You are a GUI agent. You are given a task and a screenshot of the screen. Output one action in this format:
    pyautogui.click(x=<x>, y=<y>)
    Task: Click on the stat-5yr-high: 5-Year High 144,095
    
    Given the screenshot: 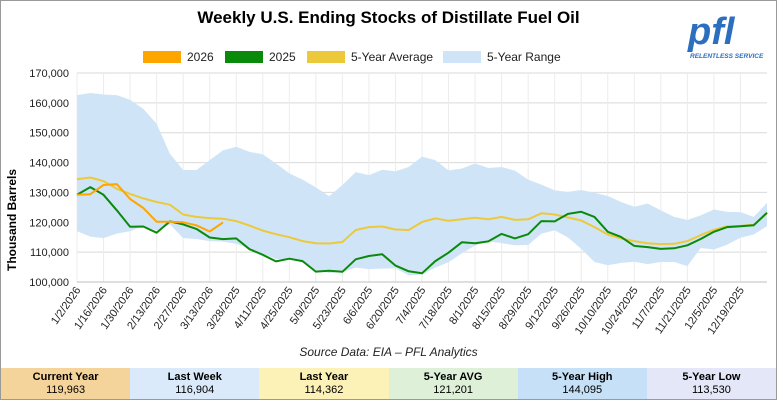 What is the action you would take?
    pyautogui.click(x=582, y=383)
    